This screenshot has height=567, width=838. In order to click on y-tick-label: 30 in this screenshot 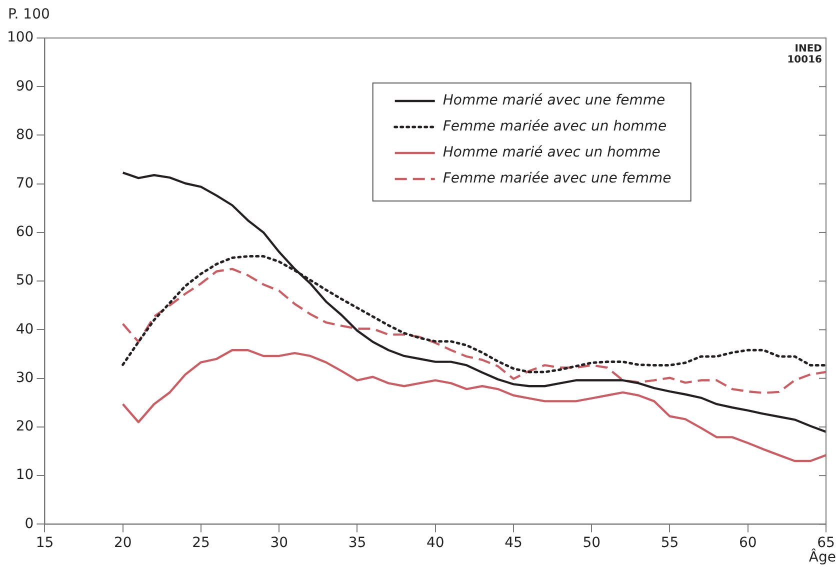, I will do `click(25, 378)`.